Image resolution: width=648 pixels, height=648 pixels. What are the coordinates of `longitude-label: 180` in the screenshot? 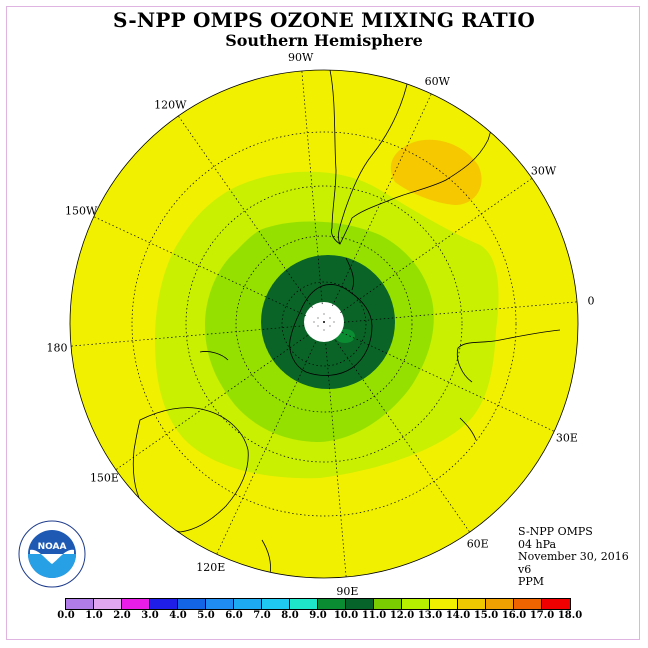 It's located at (57, 347).